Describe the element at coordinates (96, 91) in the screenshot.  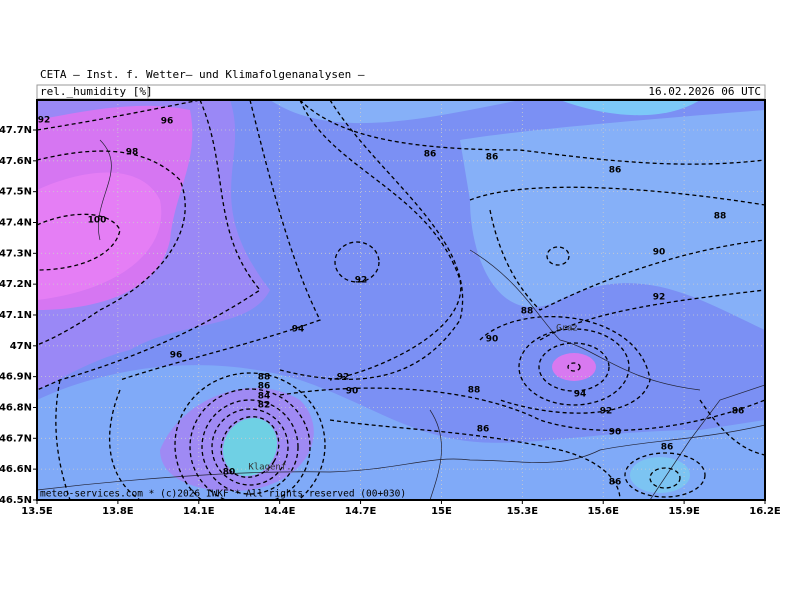
I see `field-label: rel._humidity [%]` at that location.